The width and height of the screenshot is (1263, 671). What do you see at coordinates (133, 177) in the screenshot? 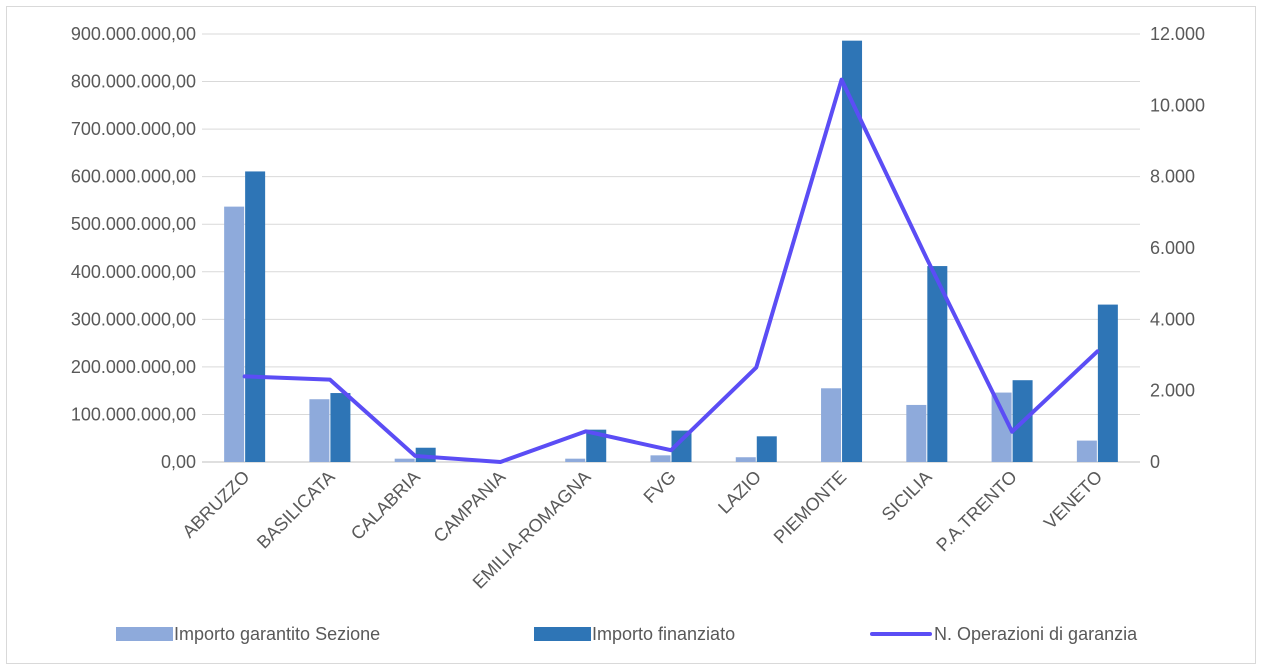
I see `left-axis-tick-label: 600.000.000,00` at bounding box center [133, 177].